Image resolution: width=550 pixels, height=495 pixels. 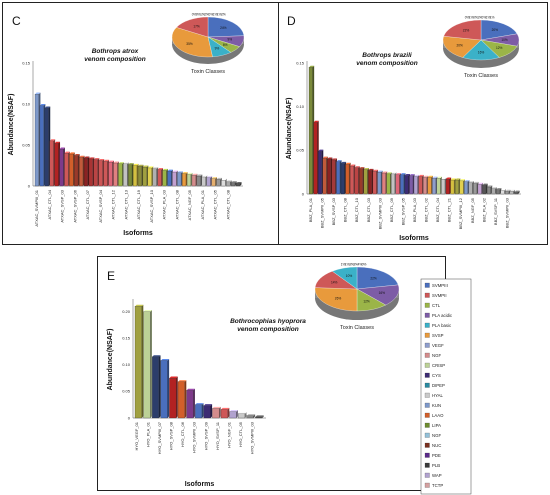 I want to click on pie-small-label: 1%, so click(x=219, y=15).